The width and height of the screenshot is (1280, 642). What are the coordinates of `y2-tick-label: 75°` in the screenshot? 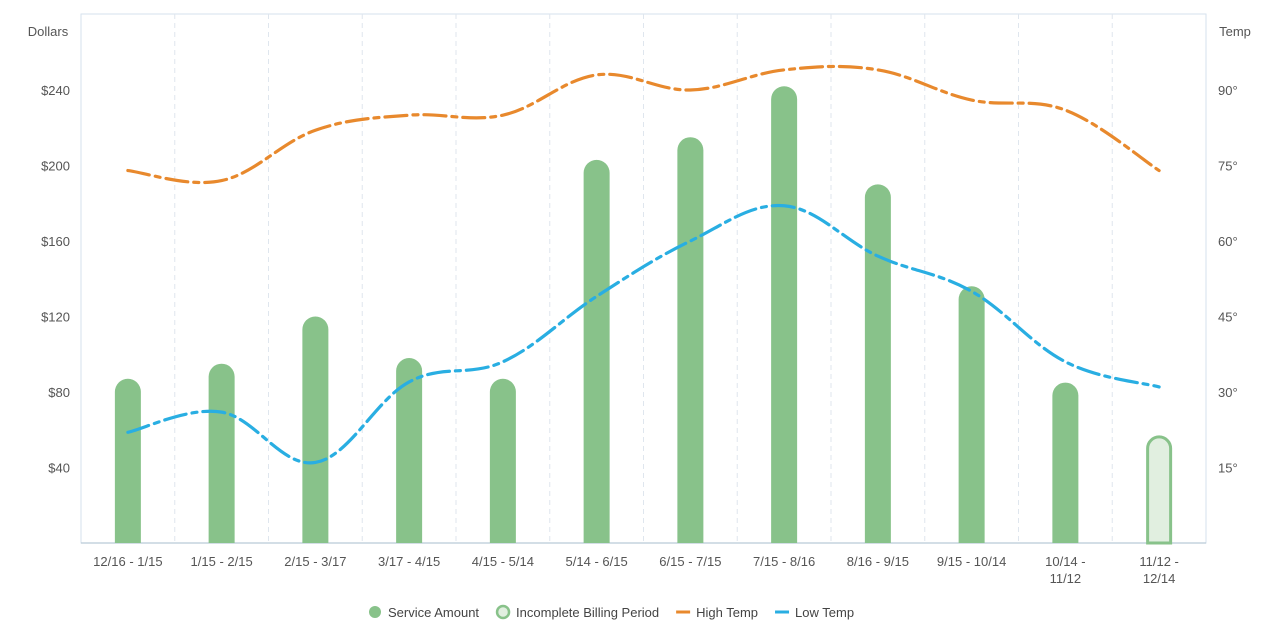 It's located at (1228, 166).